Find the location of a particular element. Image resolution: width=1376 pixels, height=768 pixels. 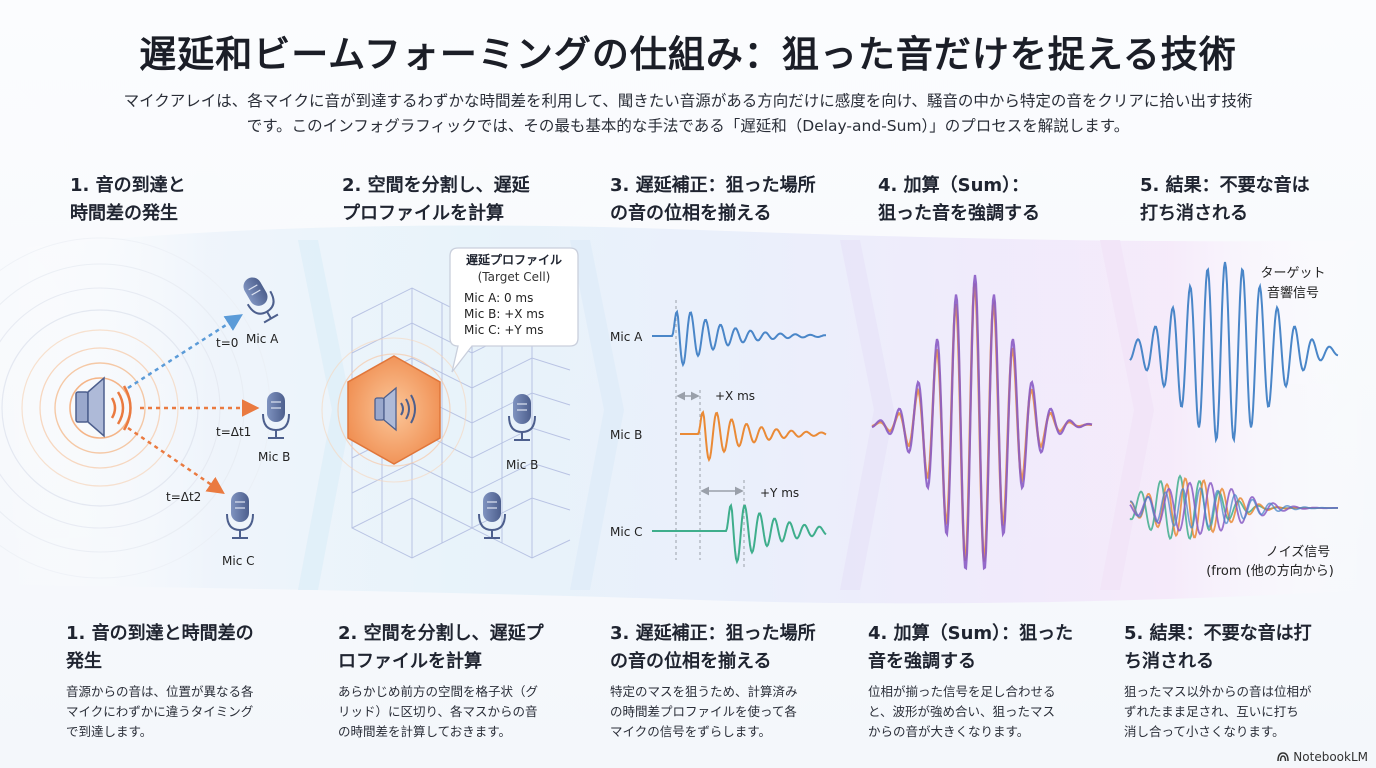

mic-c-label: Mic C is located at coordinates (238, 561).